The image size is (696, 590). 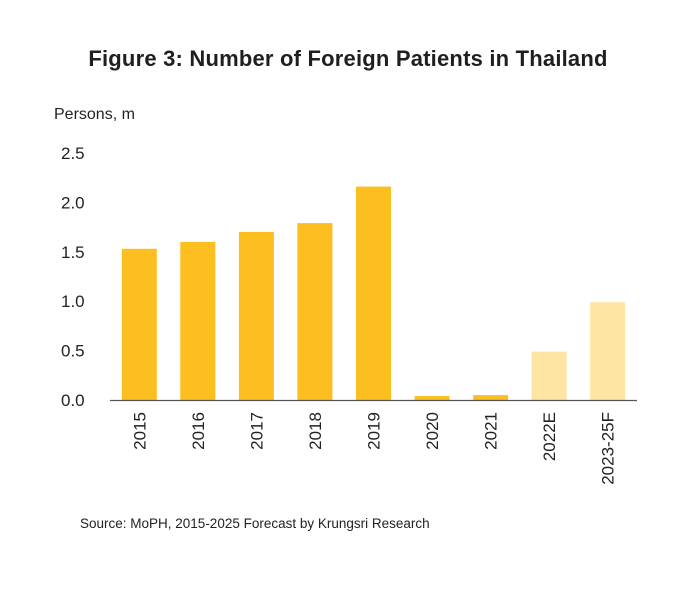 What do you see at coordinates (491, 431) in the screenshot?
I see `x-tick-label: 2021` at bounding box center [491, 431].